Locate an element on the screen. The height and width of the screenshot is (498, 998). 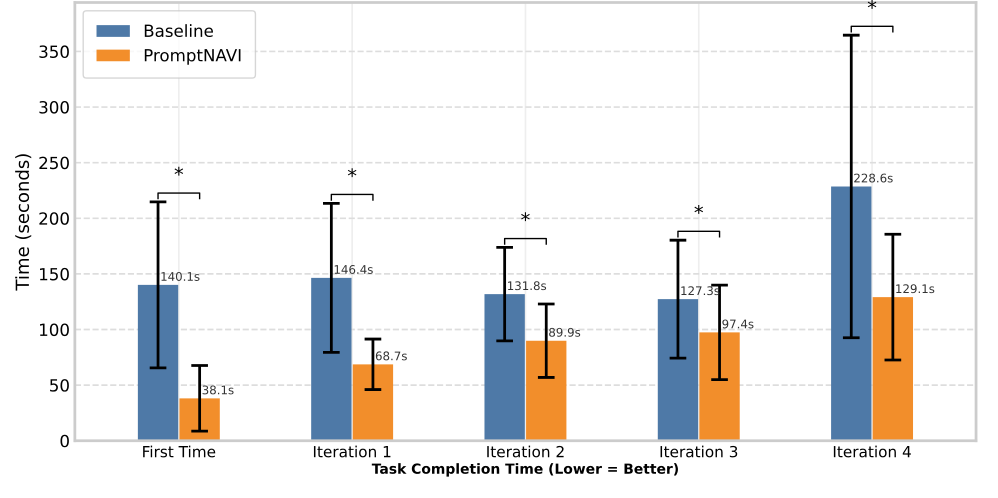
x-tick-label: Iteration 3 is located at coordinates (699, 452).